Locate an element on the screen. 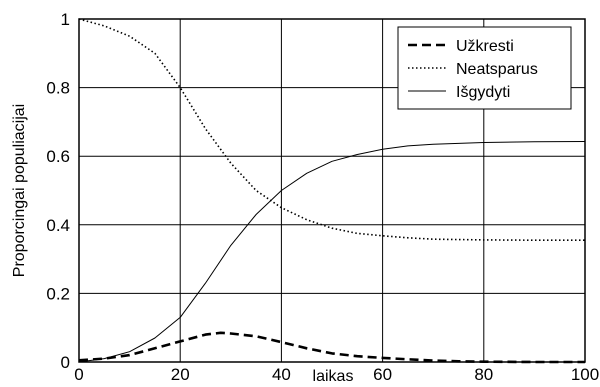  y-tick-label: 1 is located at coordinates (65, 19).